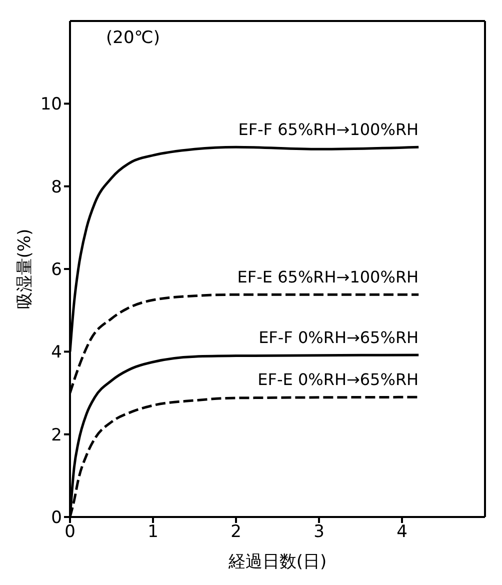 Image resolution: width=502 pixels, height=585 pixels. What do you see at coordinates (338, 337) in the screenshot?
I see `series-label: EF-F 0%RH→65%RH` at bounding box center [338, 337].